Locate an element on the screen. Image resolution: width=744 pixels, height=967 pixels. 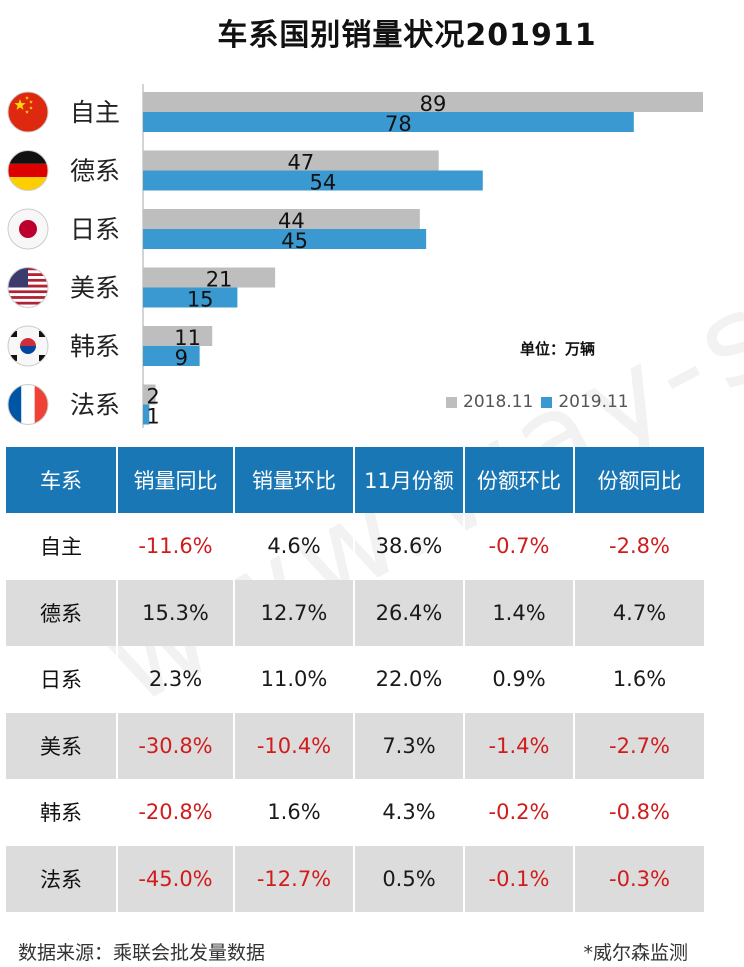
value-cell: -45.0% is located at coordinates (176, 878).